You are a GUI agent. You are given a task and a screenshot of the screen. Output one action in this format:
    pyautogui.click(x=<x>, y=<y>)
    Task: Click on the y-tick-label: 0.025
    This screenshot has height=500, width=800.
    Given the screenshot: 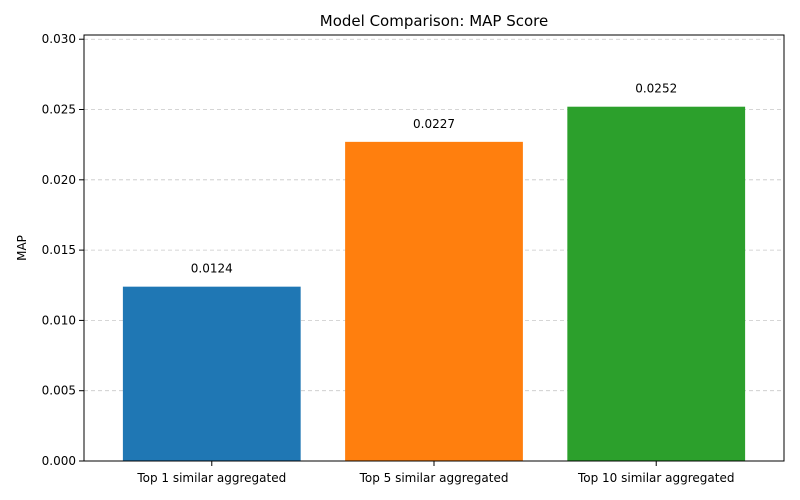 What is the action you would take?
    pyautogui.click(x=59, y=110)
    